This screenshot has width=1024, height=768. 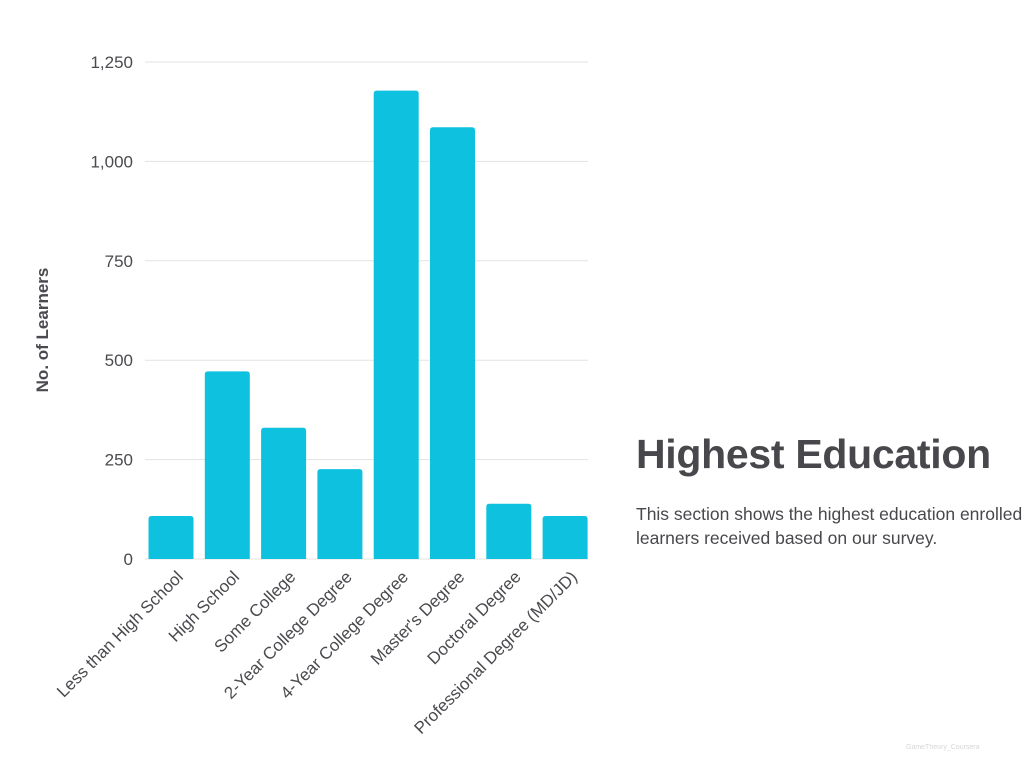 I want to click on y-tick-label: 1,250, so click(x=111, y=62).